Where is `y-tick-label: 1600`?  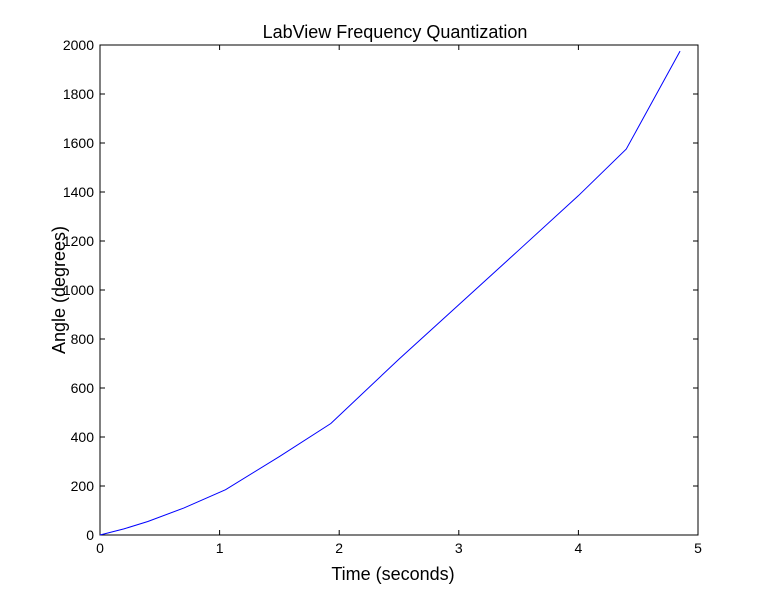
y-tick-label: 1600 is located at coordinates (78, 143).